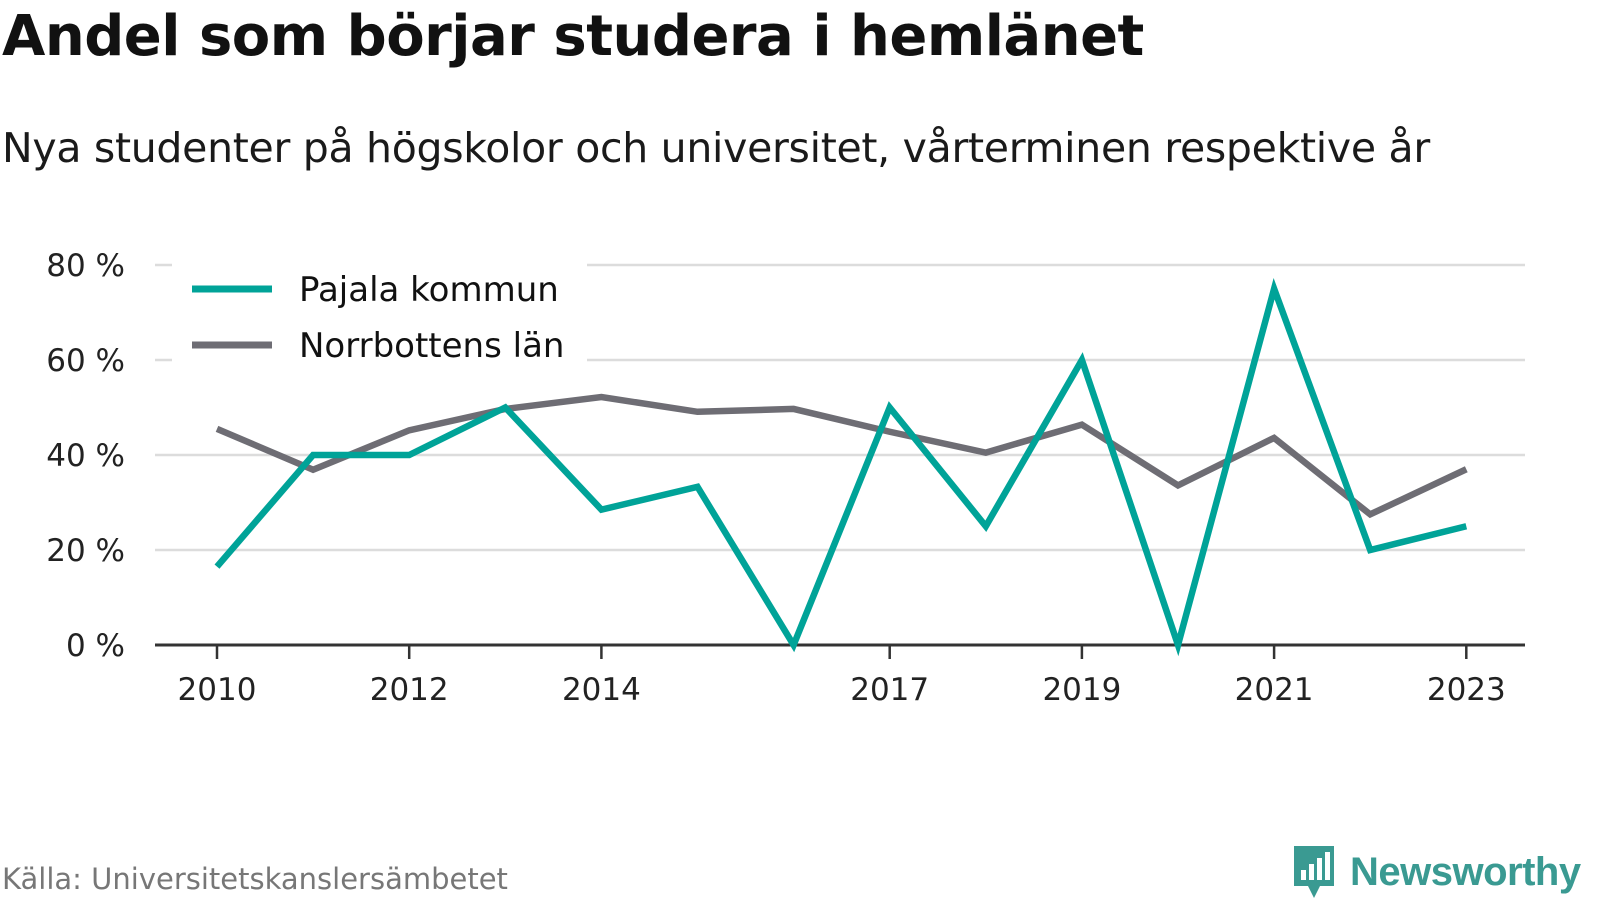 This screenshot has height=902, width=1600. Describe the element at coordinates (85, 361) in the screenshot. I see `y-tick-label: 60 %` at that location.